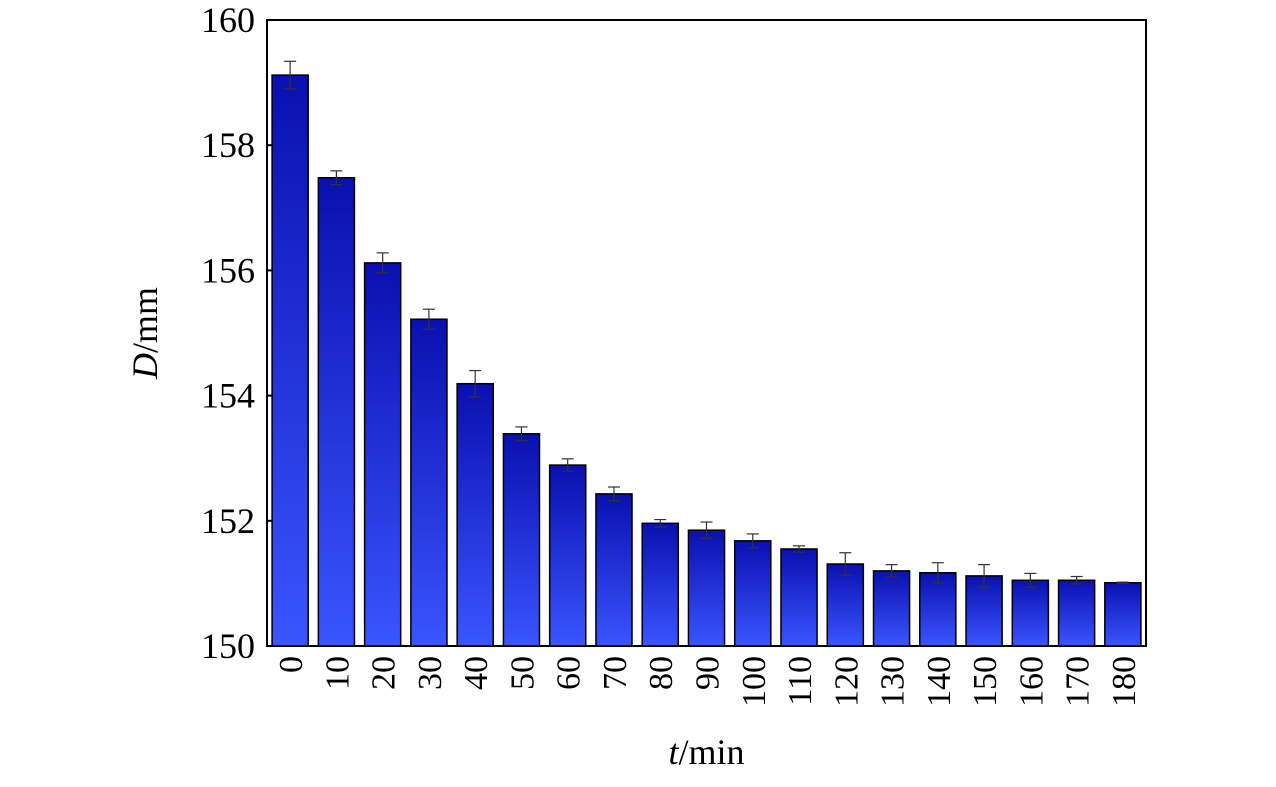 The height and width of the screenshot is (787, 1276). Describe the element at coordinates (1031, 681) in the screenshot. I see `x-tick-label: 160` at that location.